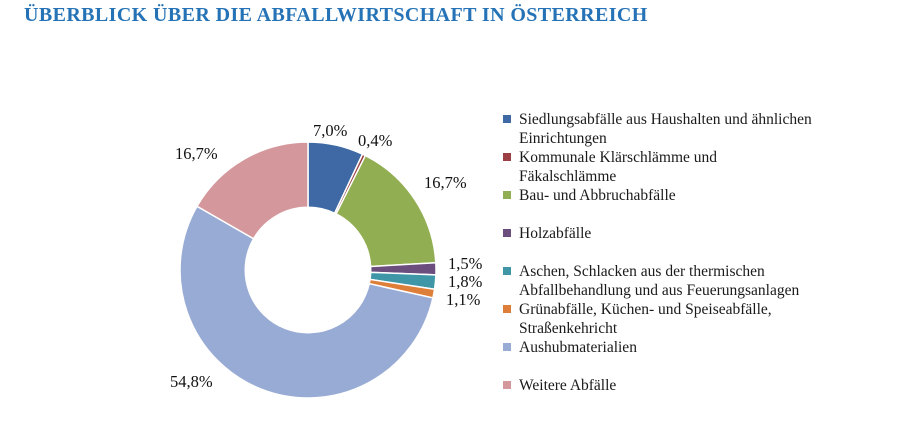  What do you see at coordinates (465, 281) in the screenshot?
I see `slice-label-aschen: 1,8%` at bounding box center [465, 281].